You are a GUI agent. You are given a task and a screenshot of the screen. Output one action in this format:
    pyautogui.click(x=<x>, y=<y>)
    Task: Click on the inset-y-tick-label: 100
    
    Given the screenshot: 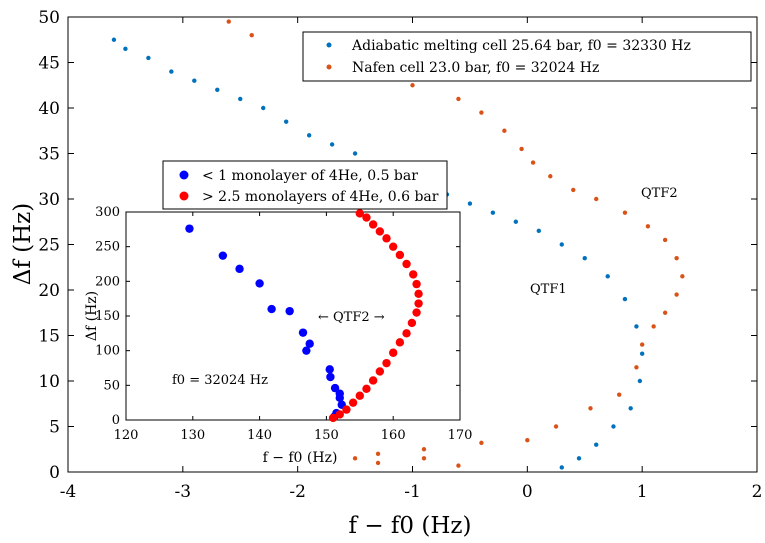 What is the action you would take?
    pyautogui.click(x=107, y=351)
    